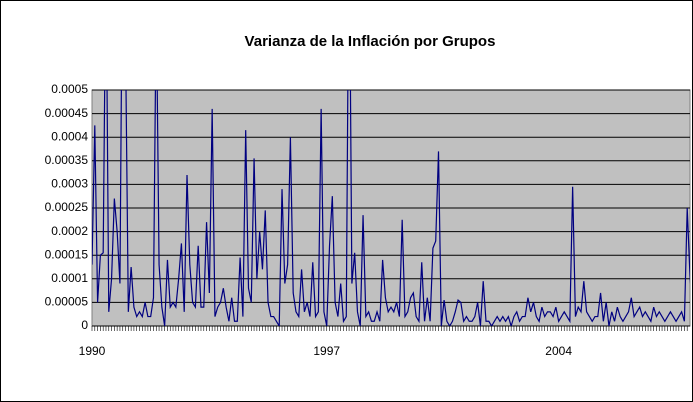 This screenshot has height=402, width=693. I want to click on y-tick-label: 0.00045, so click(67, 113).